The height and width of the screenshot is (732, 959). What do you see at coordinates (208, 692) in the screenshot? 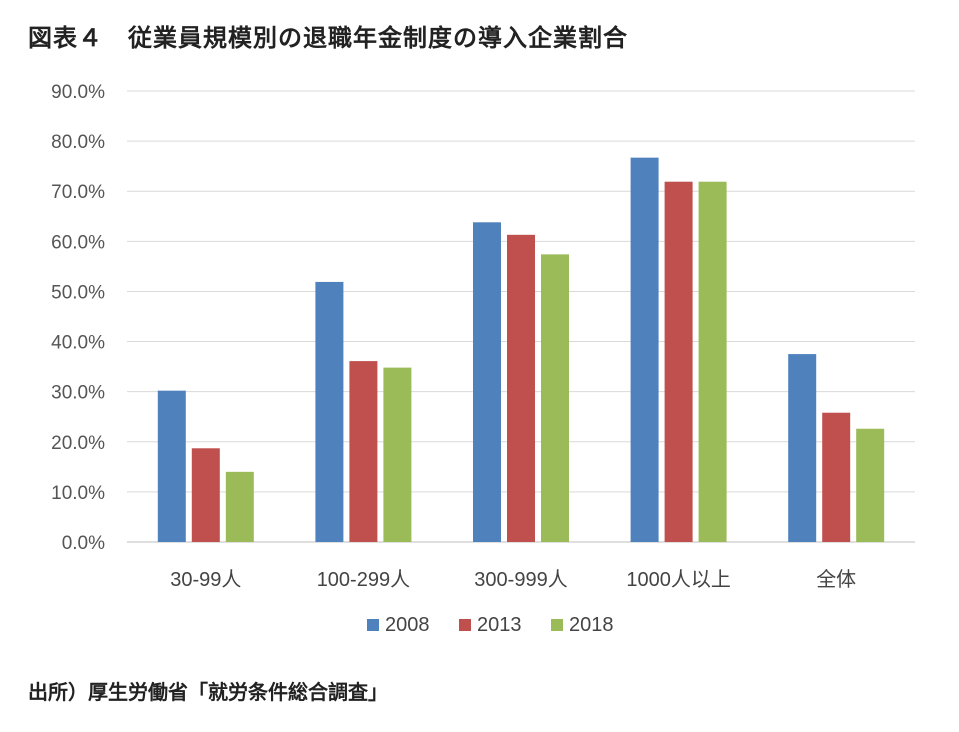
I see `source-note: 出所）厚生労働省「就労条件総合調査」` at bounding box center [208, 692].